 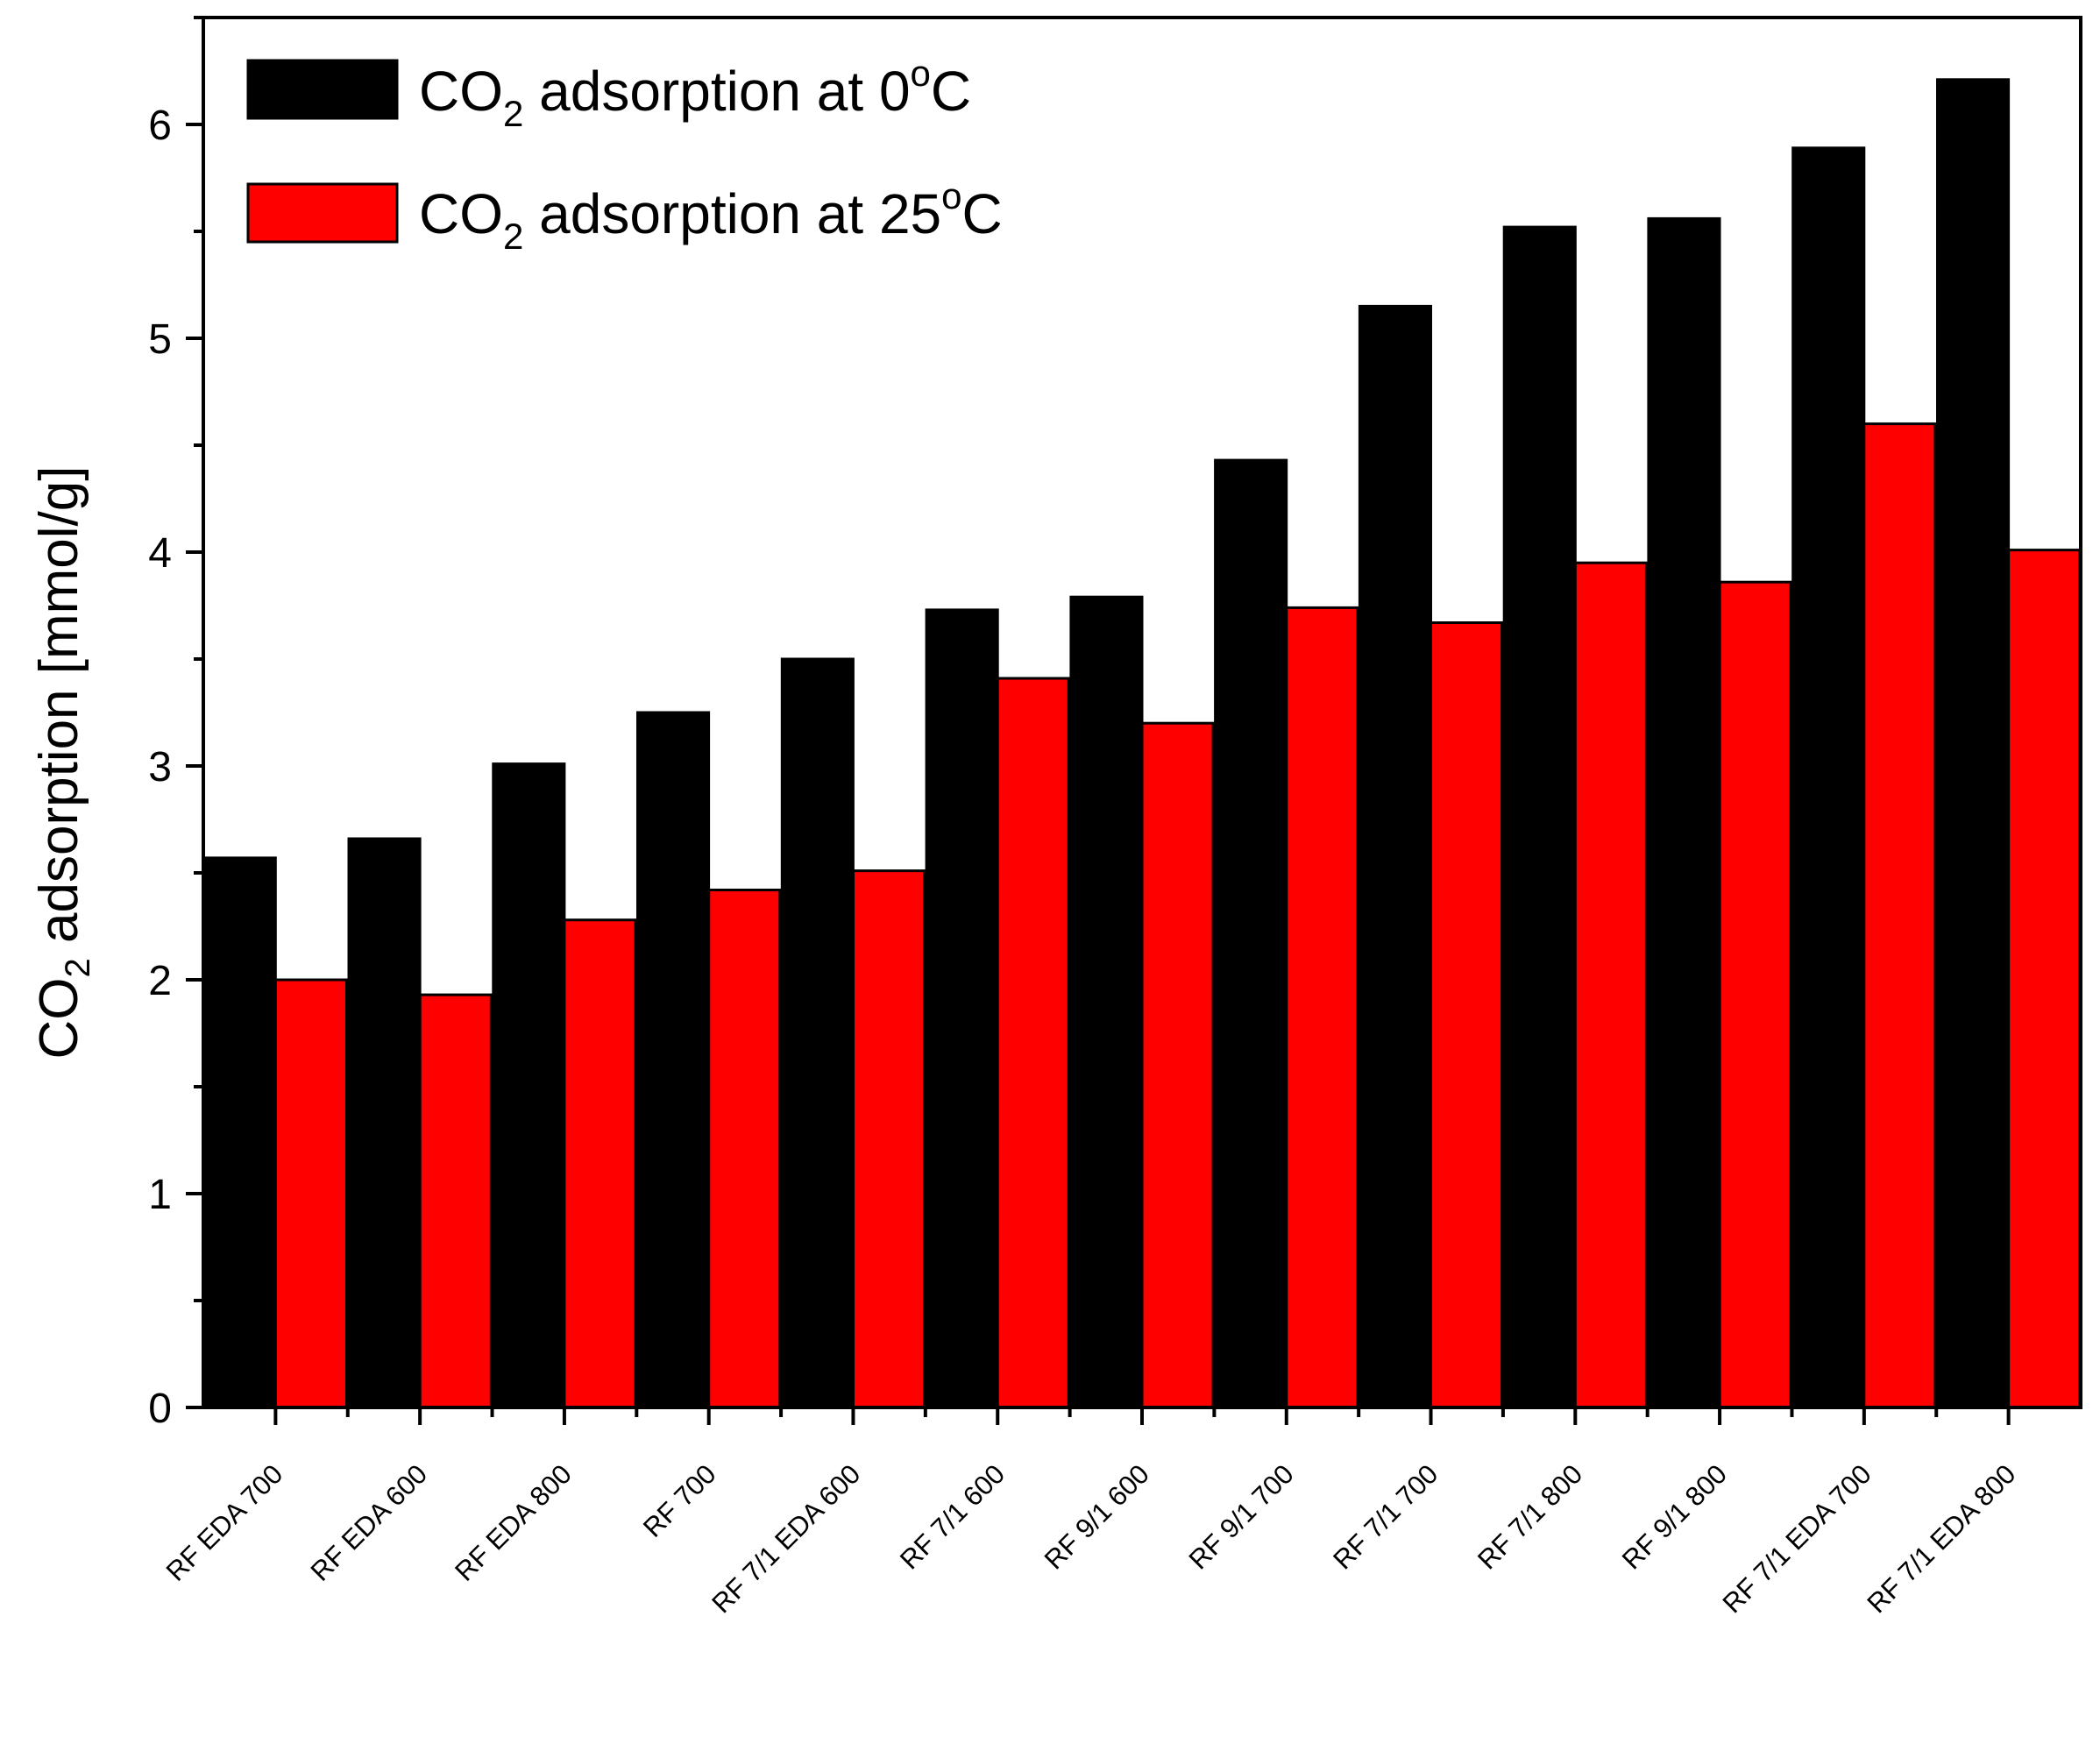 I want to click on x-tick-label: RF 700, so click(x=679, y=1500).